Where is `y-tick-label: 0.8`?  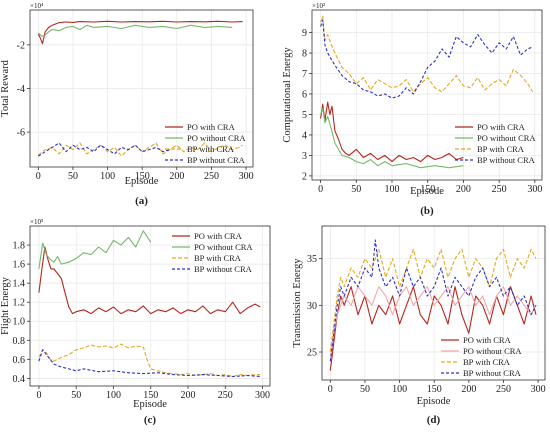 y-tick-label: 0.8 is located at coordinates (19, 341).